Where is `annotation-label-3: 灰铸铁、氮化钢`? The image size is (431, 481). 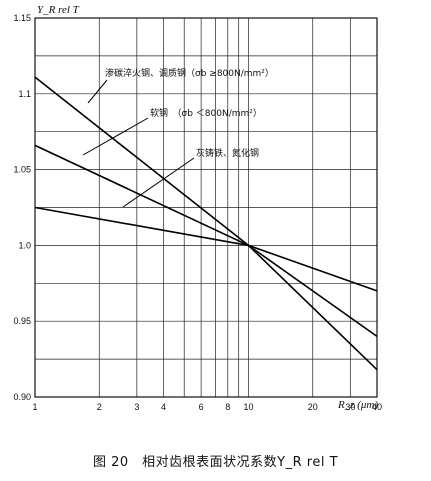
annotation-label-3: 灰铸铁、氮化钢 is located at coordinates (227, 153).